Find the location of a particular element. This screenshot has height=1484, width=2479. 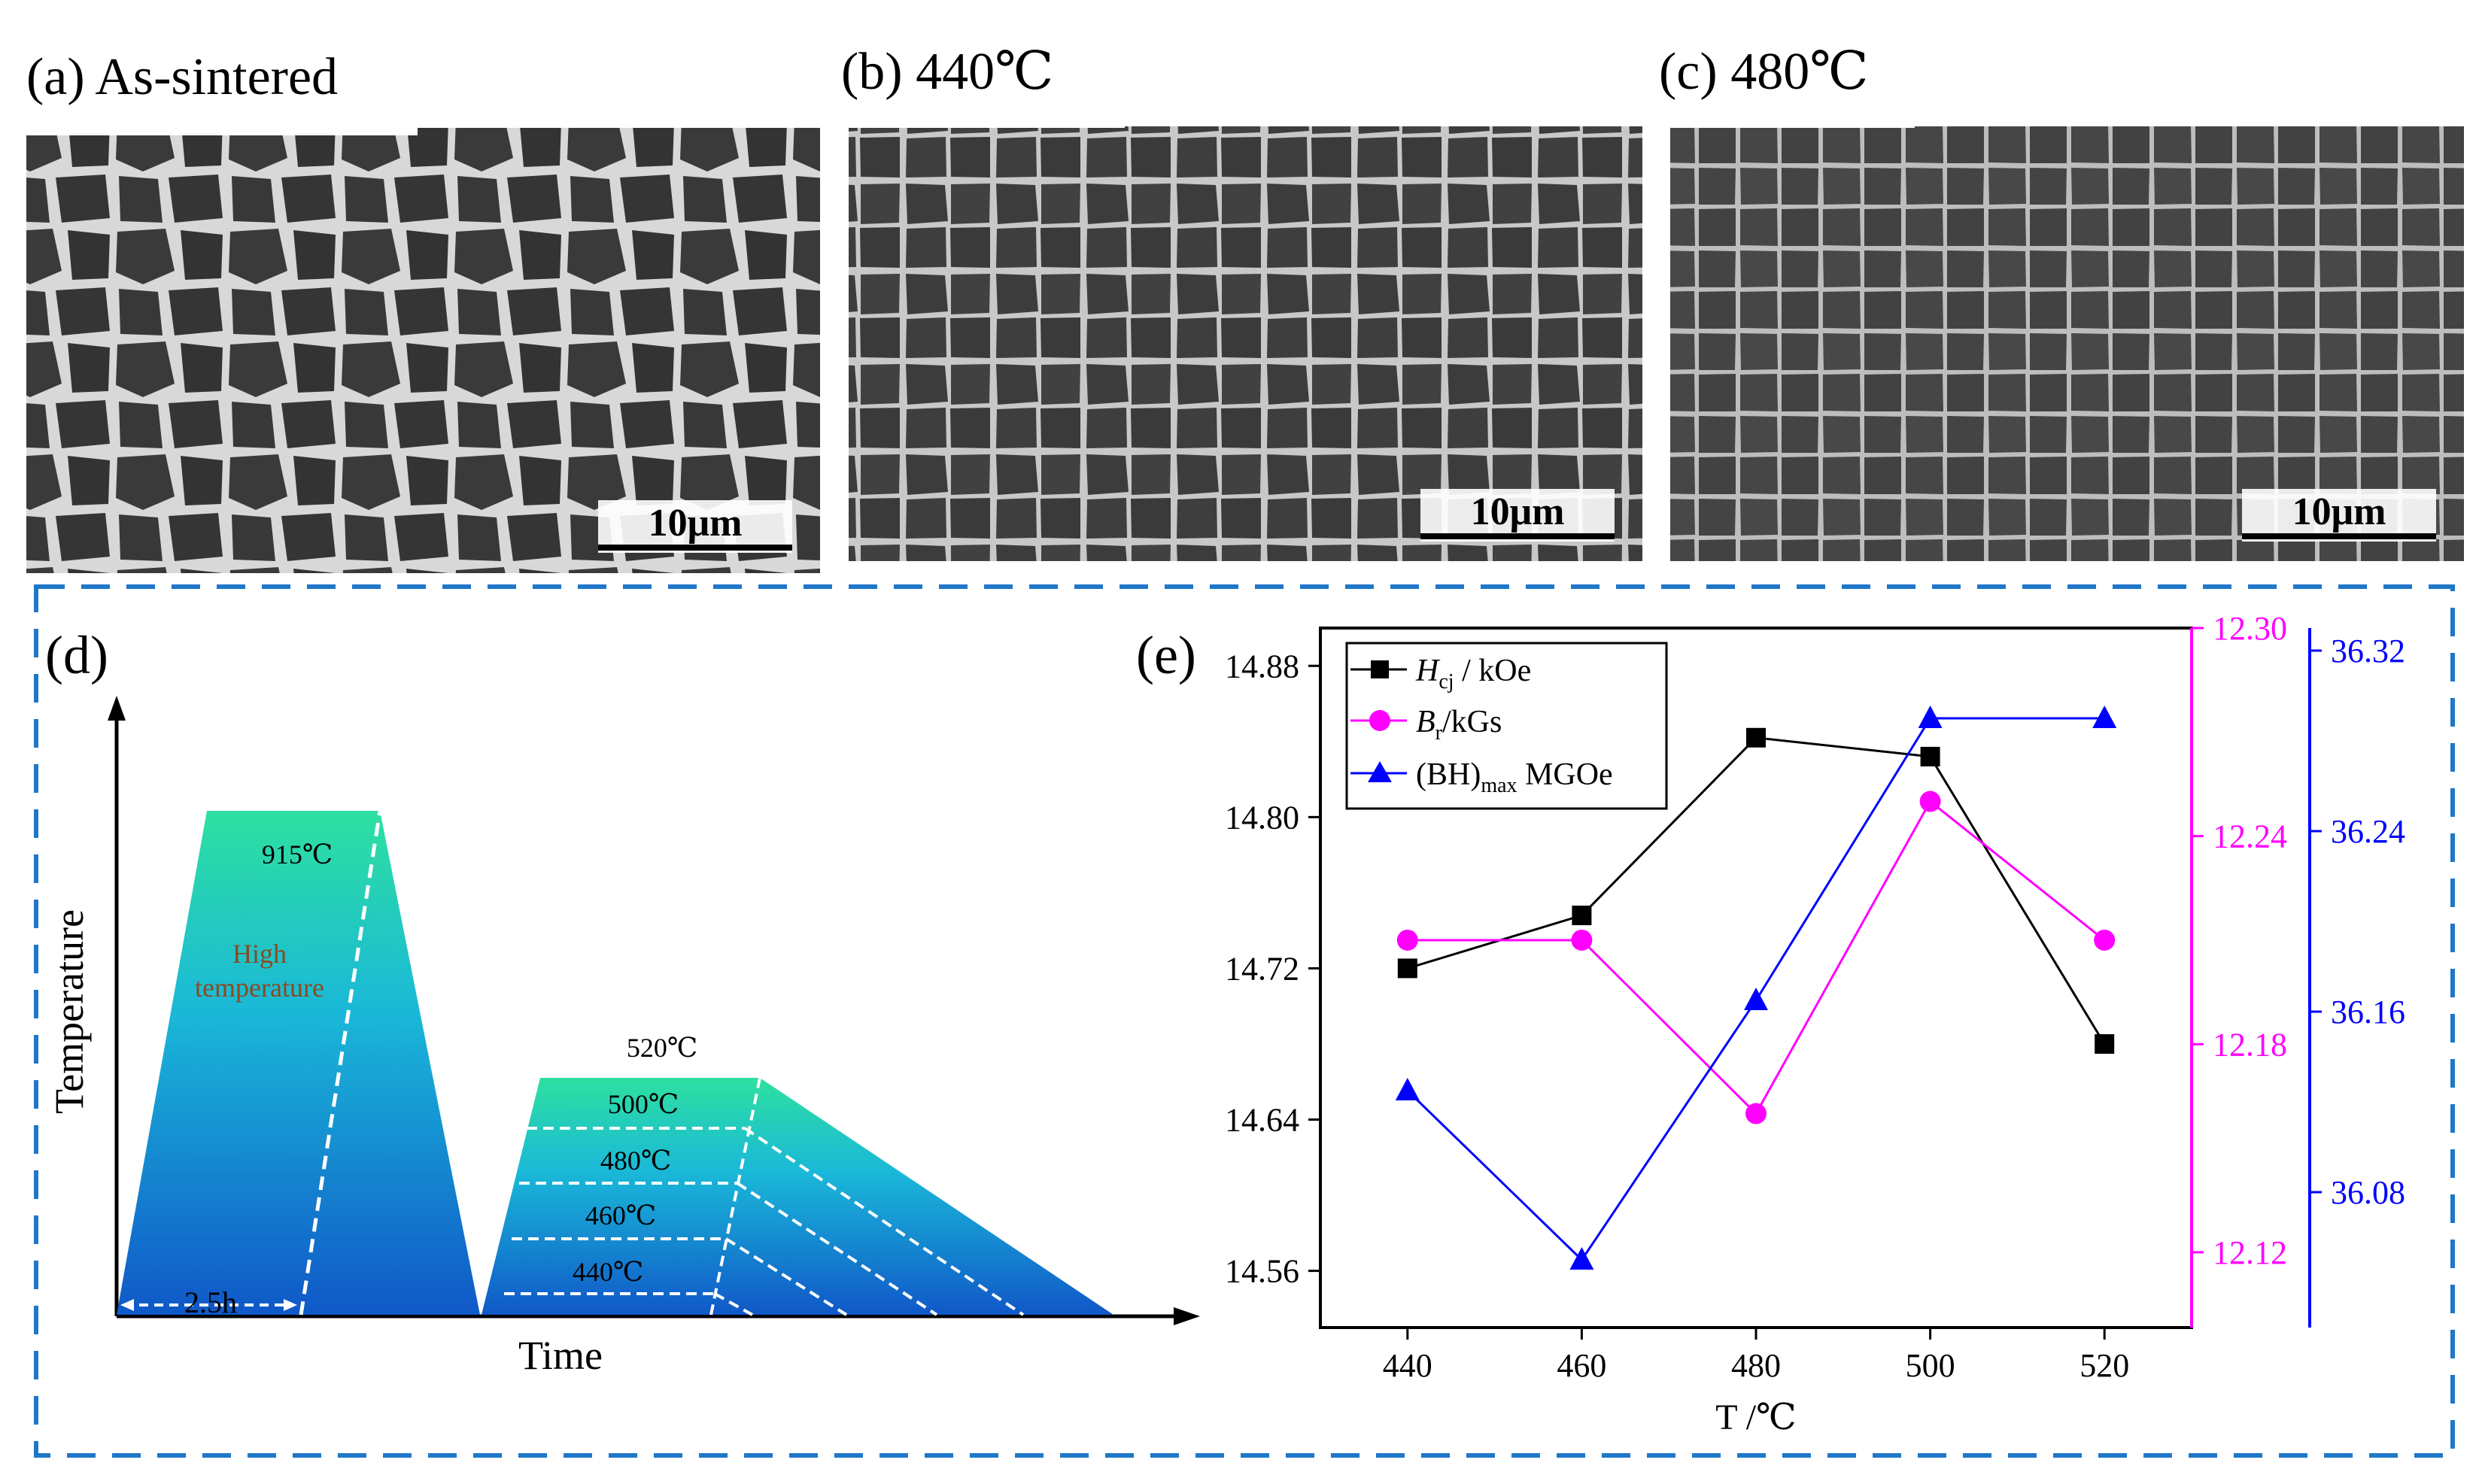

aging-temp-500: 500℃ is located at coordinates (643, 1104).